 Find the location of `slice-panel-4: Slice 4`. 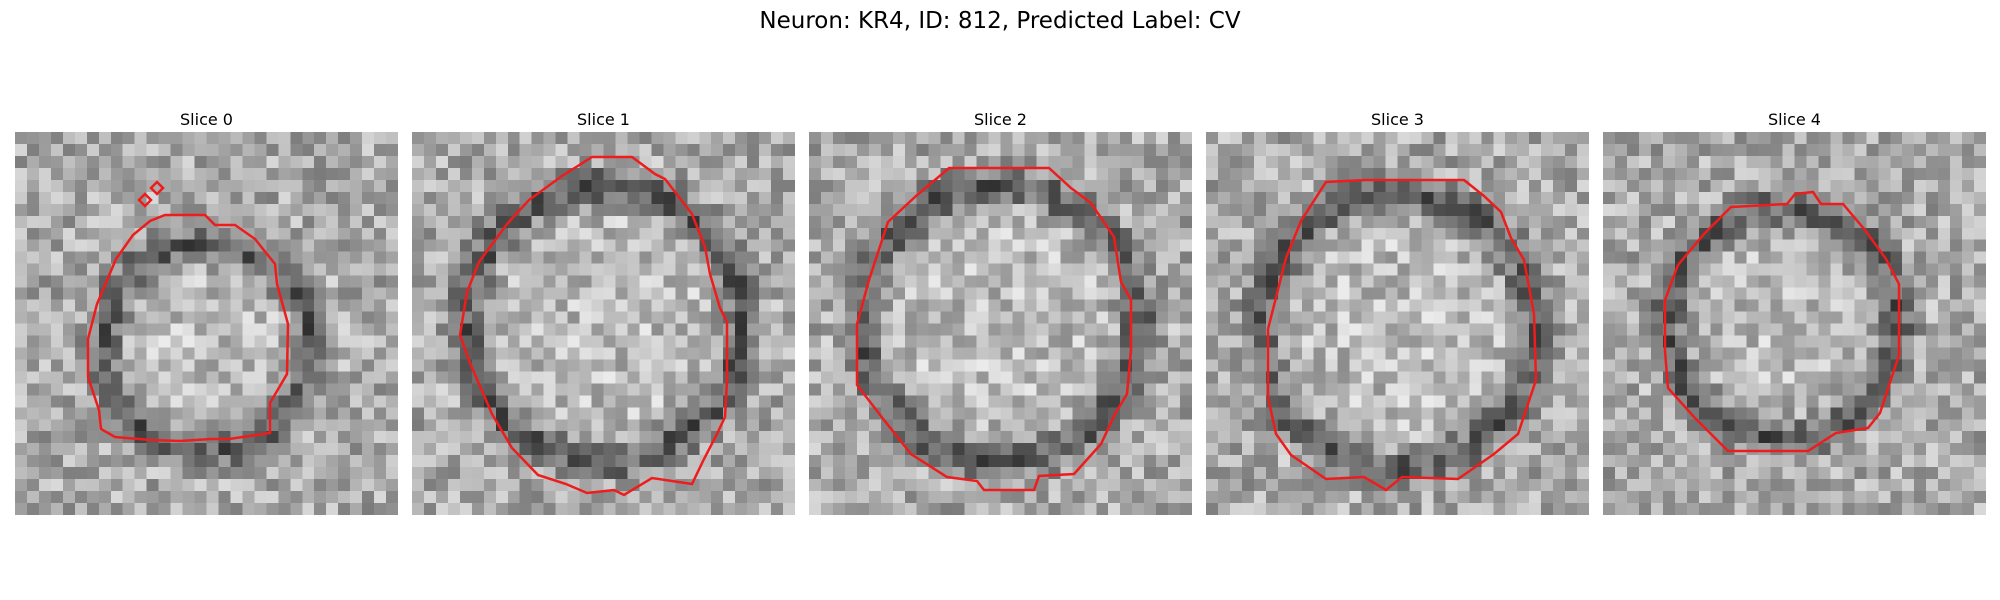

slice-panel-4: Slice 4 is located at coordinates (1794, 311).